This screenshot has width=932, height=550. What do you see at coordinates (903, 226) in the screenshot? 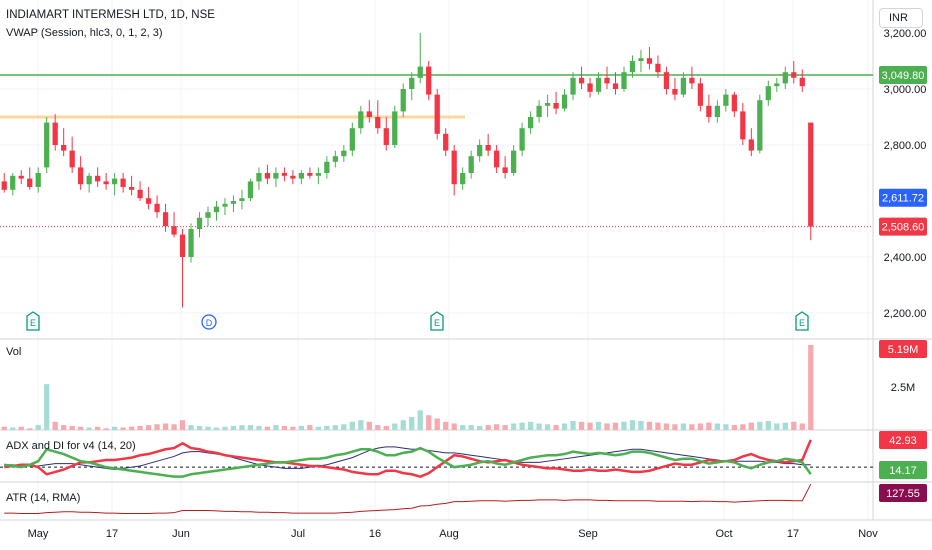
I see `last-price-badge-bg` at bounding box center [903, 226].